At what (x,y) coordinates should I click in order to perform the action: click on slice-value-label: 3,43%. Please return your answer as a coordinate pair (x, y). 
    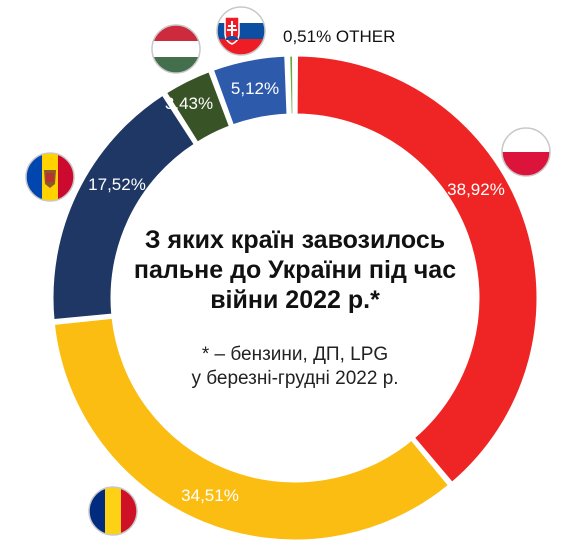
    Looking at the image, I should click on (189, 103).